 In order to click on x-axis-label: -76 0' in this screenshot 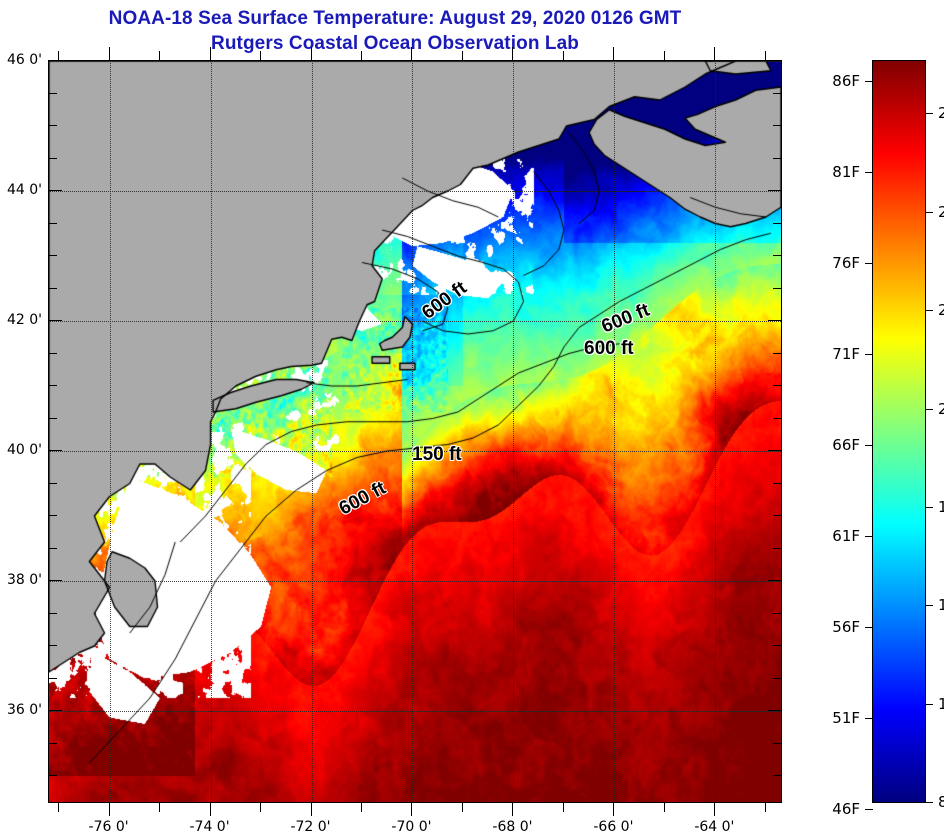, I will do `click(108, 827)`.